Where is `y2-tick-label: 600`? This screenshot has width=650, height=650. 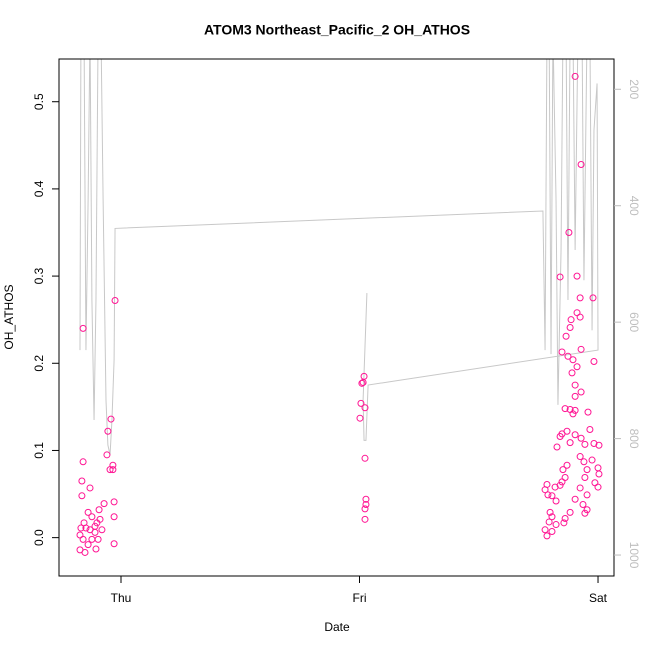
y2-tick-label: 600 is located at coordinates (634, 322).